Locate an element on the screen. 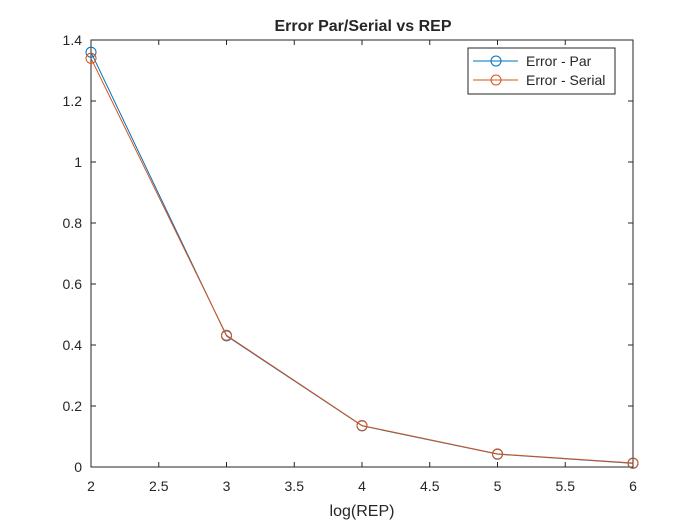 The height and width of the screenshot is (525, 700). y-tick-label: 0.8 is located at coordinates (73, 223).